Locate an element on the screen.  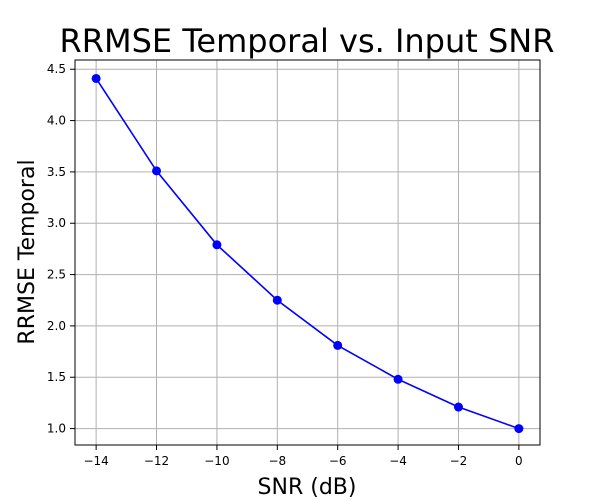
y-axis-label: RRMSE Temporal is located at coordinates (27, 251).